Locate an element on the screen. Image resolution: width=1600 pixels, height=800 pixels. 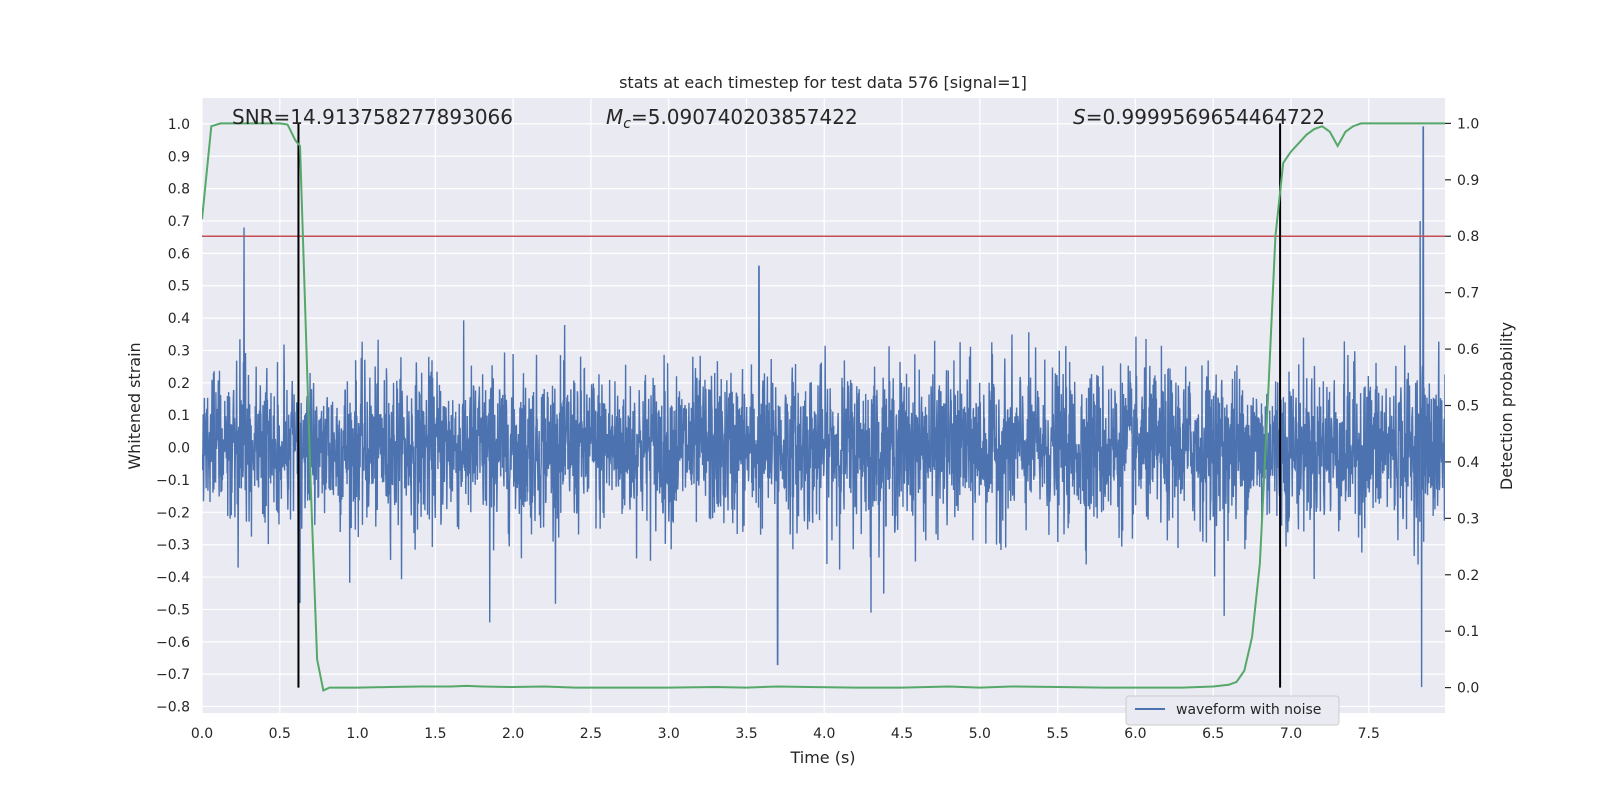
x-tick-label: 7.0 is located at coordinates (1291, 734).